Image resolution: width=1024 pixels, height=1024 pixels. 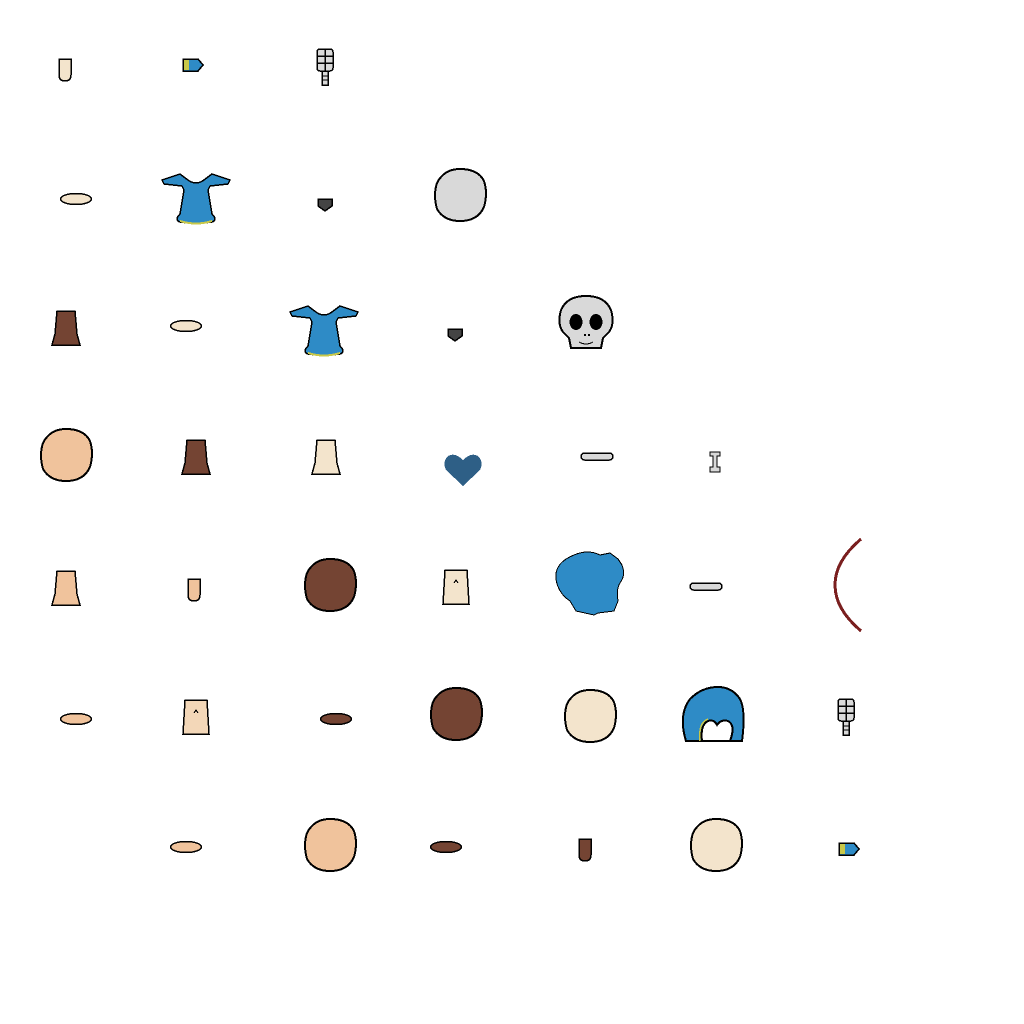 What do you see at coordinates (66, 588) in the screenshot?
I see `leg-tan-icon` at bounding box center [66, 588].